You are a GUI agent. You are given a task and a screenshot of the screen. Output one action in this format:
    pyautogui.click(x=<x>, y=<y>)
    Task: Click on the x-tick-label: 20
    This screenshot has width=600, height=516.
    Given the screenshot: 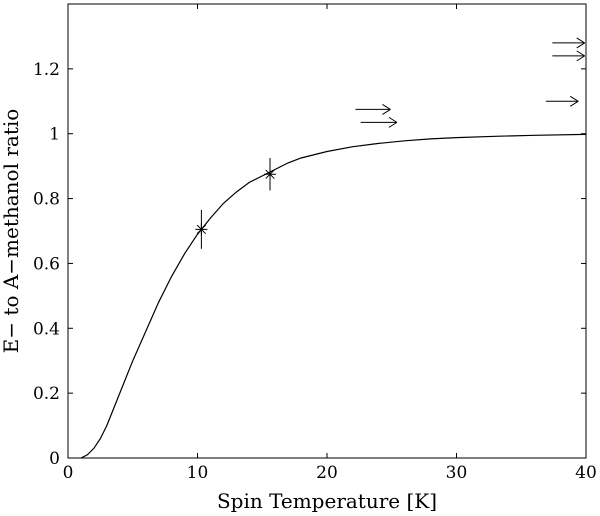 What is the action you would take?
    pyautogui.click(x=327, y=473)
    